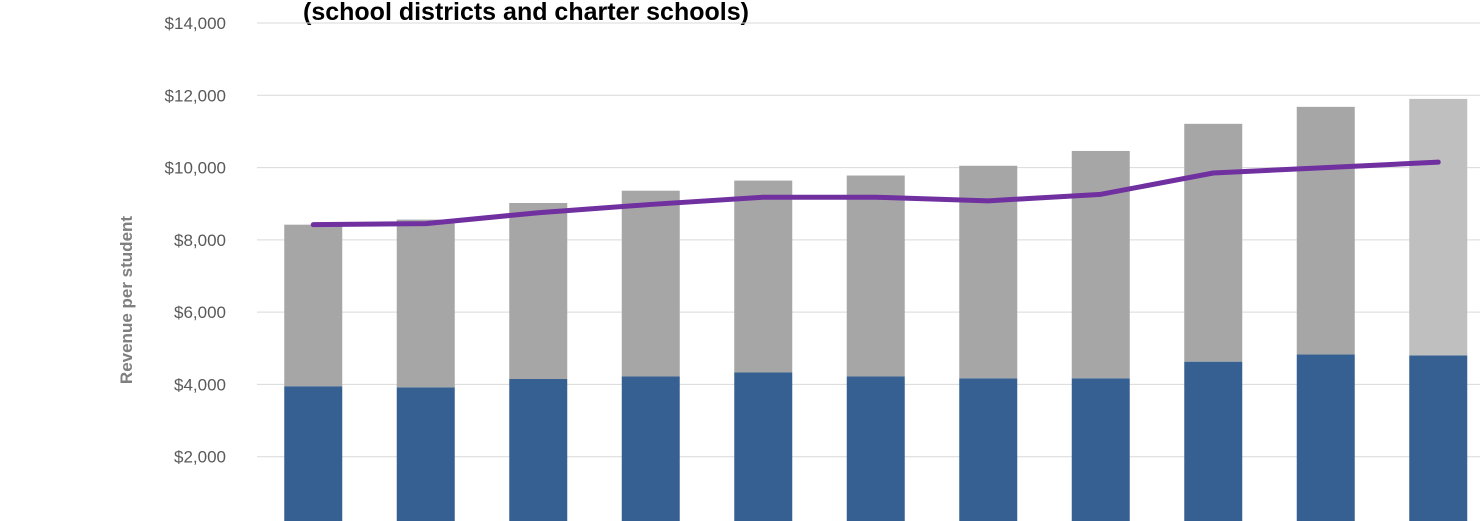 This screenshot has width=1480, height=521. Describe the element at coordinates (195, 23) in the screenshot. I see `y-tick-label: $14,000` at that location.